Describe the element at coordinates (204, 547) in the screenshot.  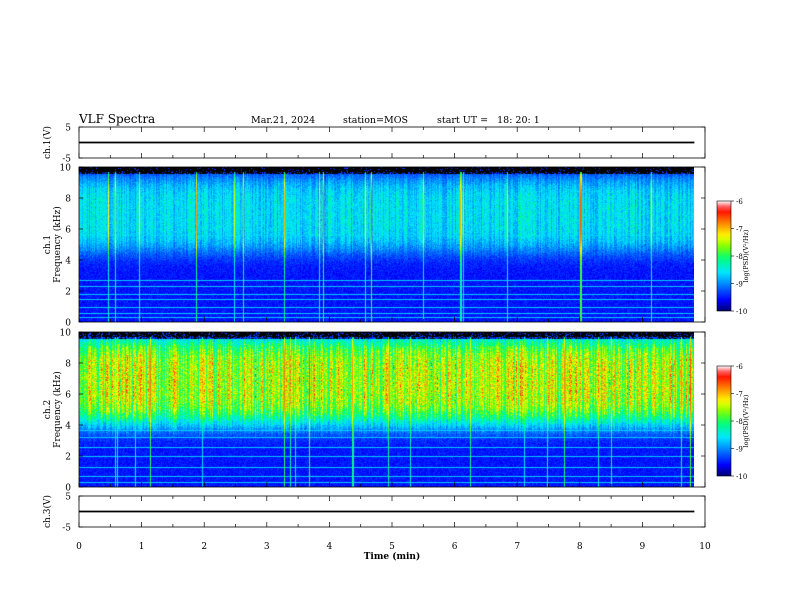
I see `x-tick-label: 2` at that location.